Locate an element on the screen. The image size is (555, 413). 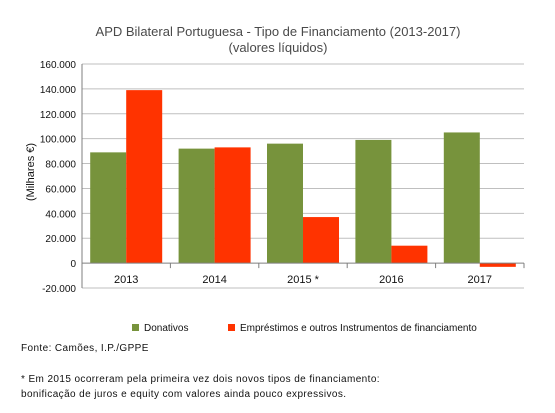
y-tick-label: 60.000 is located at coordinates (60, 189).